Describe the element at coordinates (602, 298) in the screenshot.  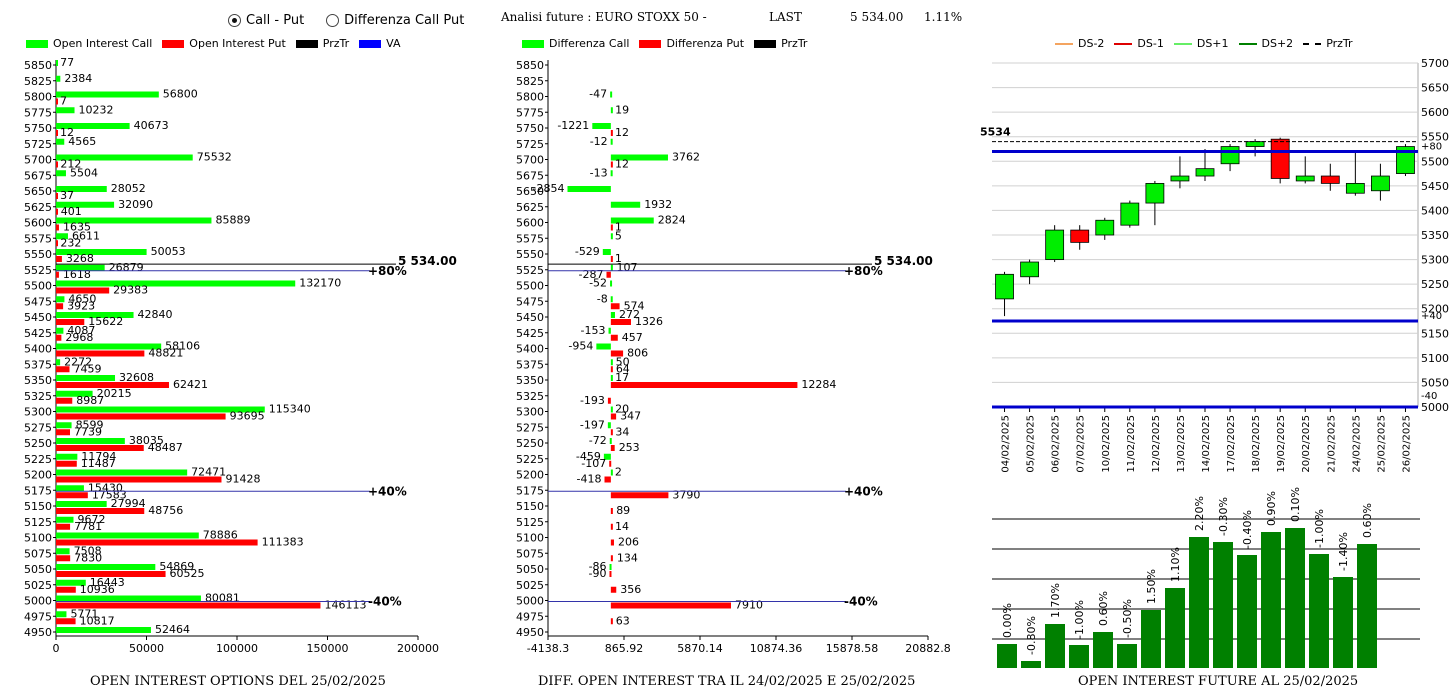
I see `data-label: -8` at that location.